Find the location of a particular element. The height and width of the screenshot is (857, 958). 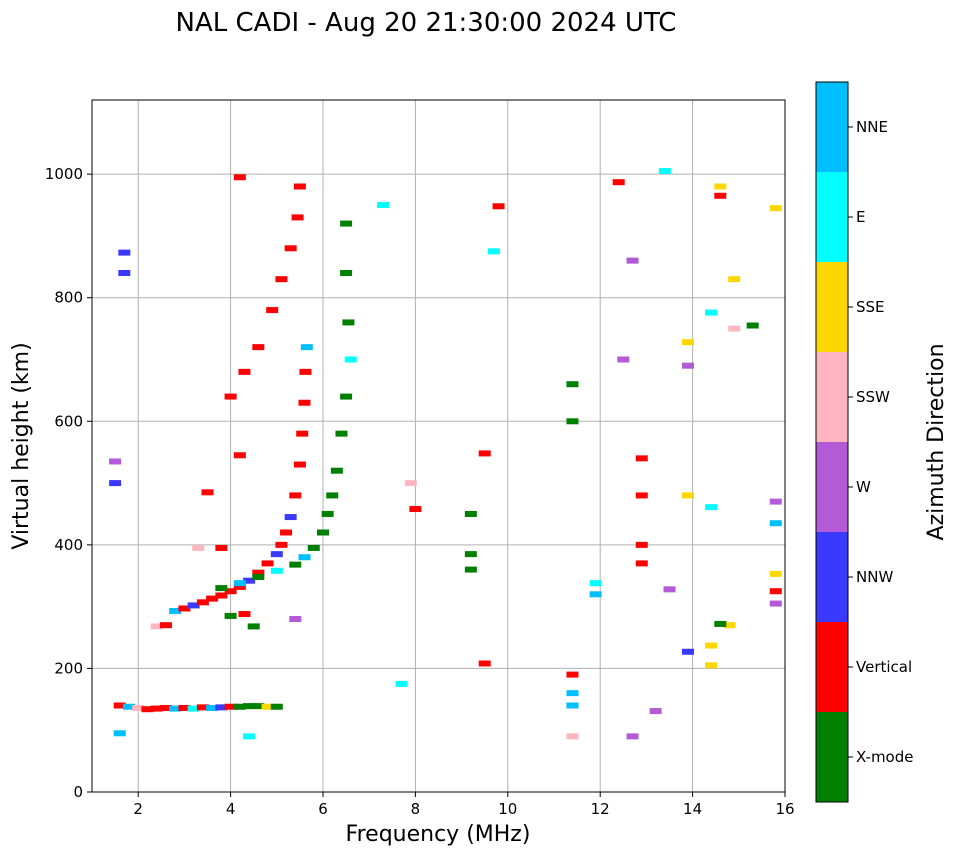

colorbar-category-label: E is located at coordinates (860, 217).